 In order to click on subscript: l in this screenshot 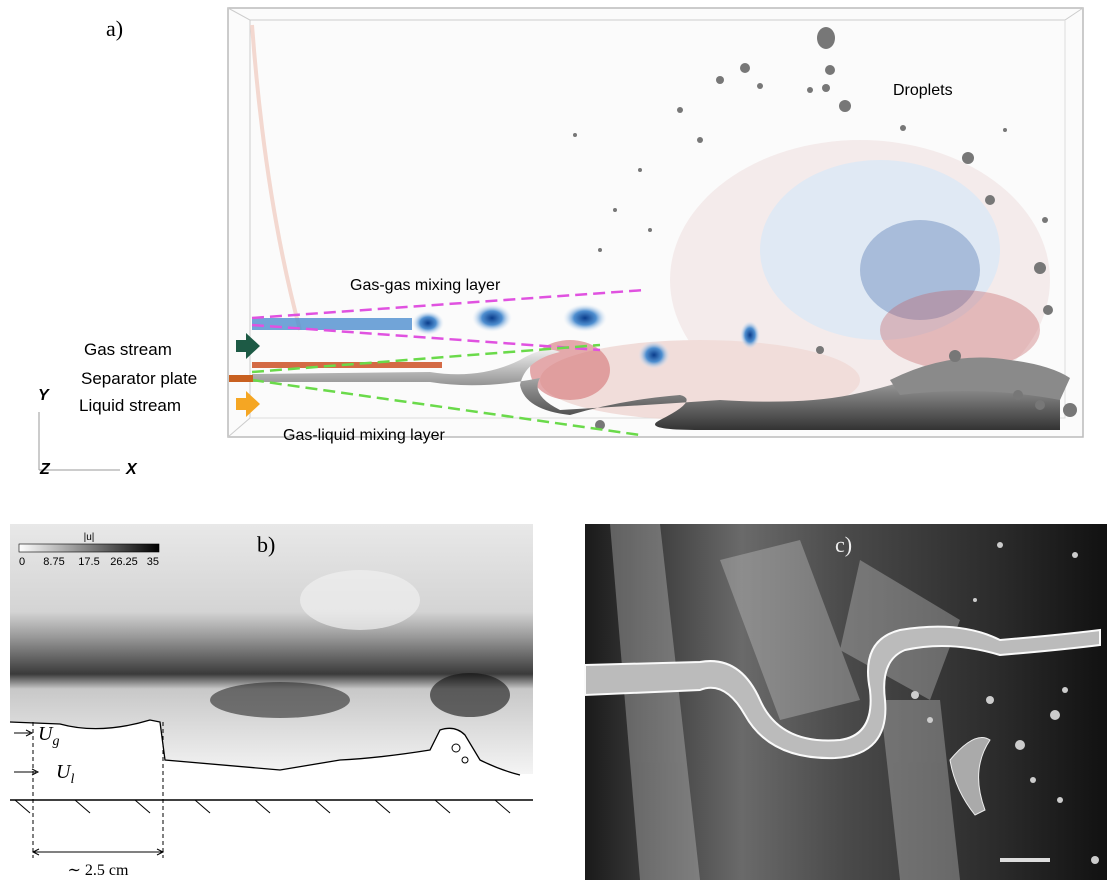, I will do `click(72, 779)`.